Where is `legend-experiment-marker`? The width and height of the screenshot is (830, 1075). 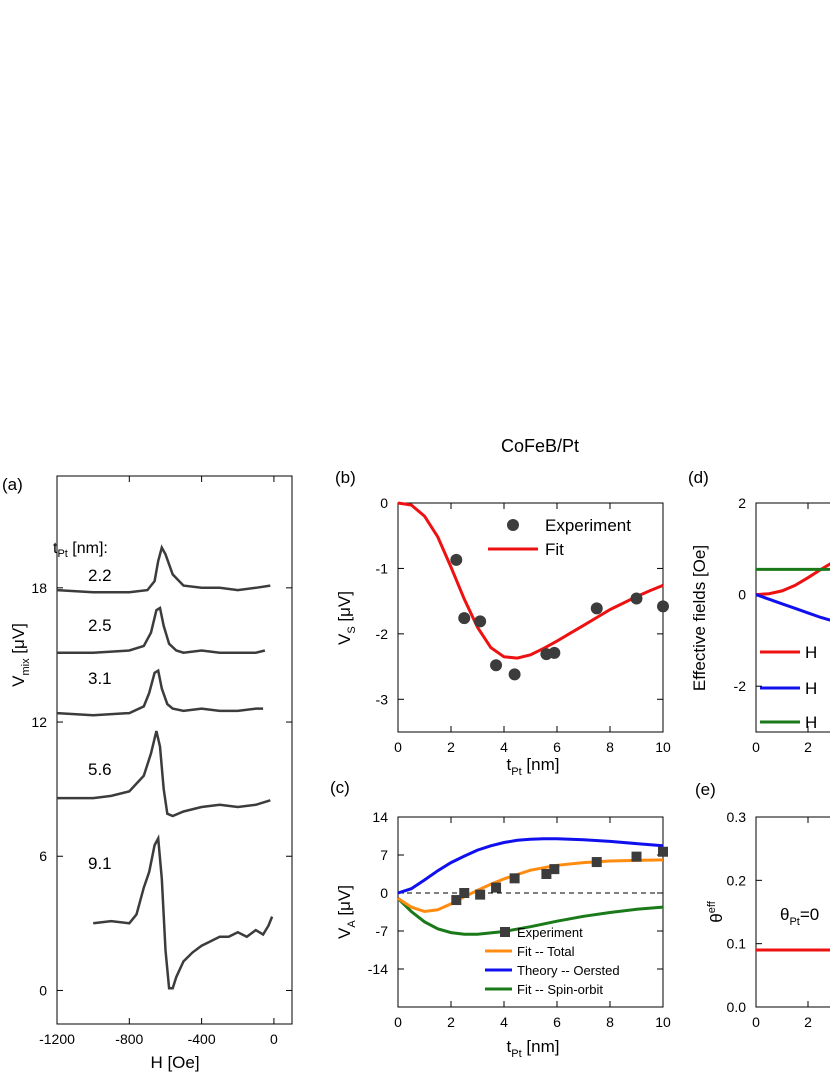
legend-experiment-marker is located at coordinates (513, 525).